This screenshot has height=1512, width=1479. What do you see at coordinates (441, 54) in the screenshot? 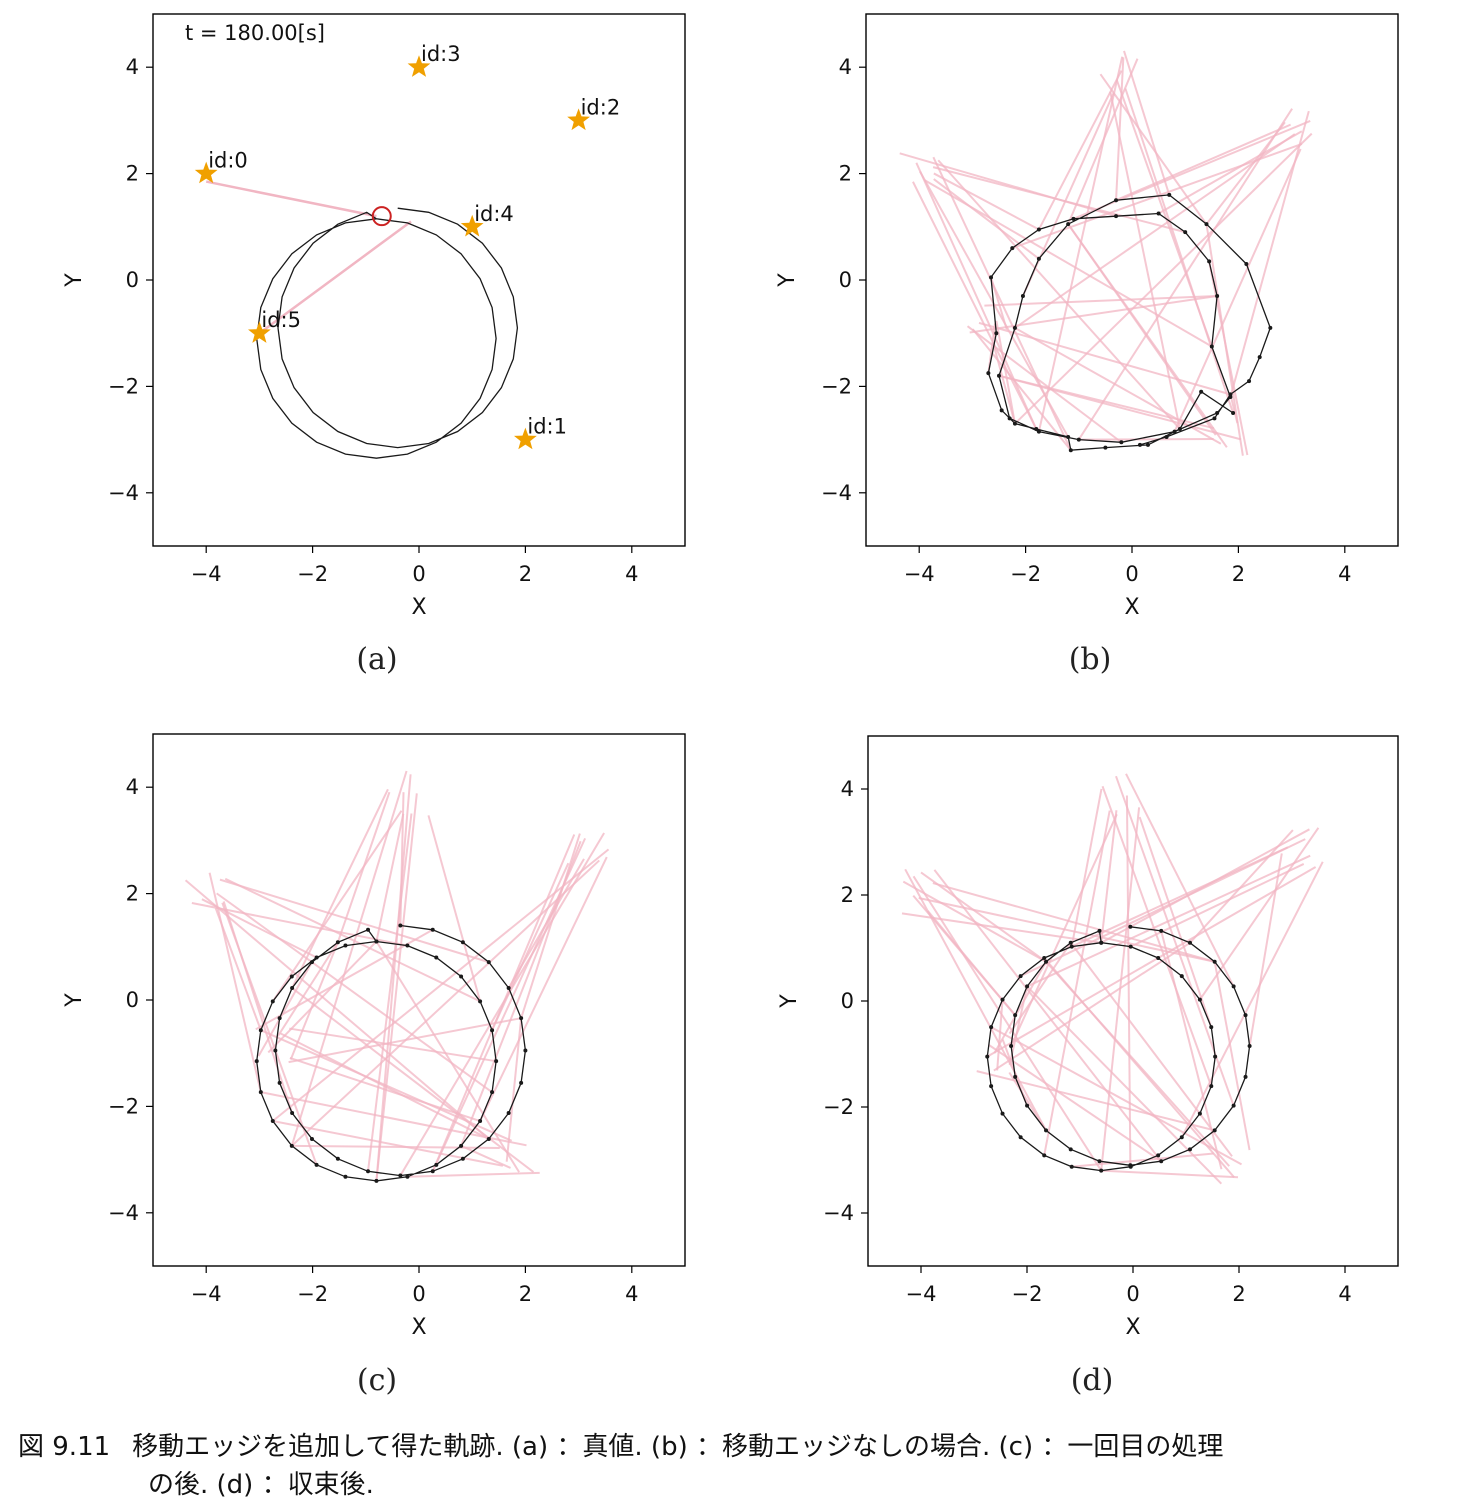
I see `landmark-label: id:3` at bounding box center [441, 54].